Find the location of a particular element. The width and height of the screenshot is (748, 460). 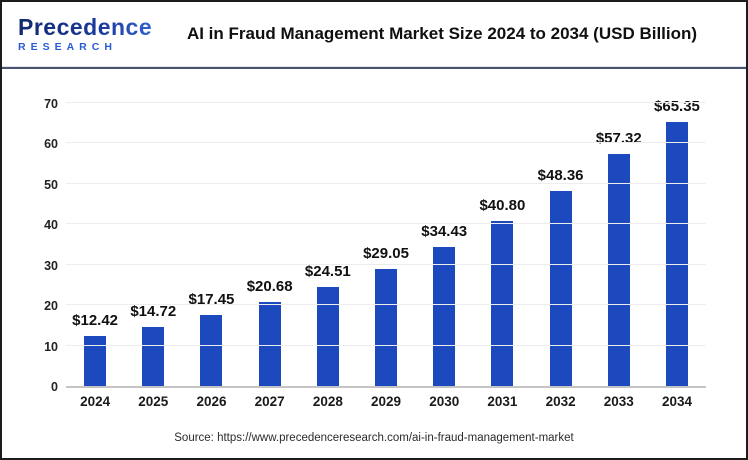

bar-2027 is located at coordinates (269, 344).